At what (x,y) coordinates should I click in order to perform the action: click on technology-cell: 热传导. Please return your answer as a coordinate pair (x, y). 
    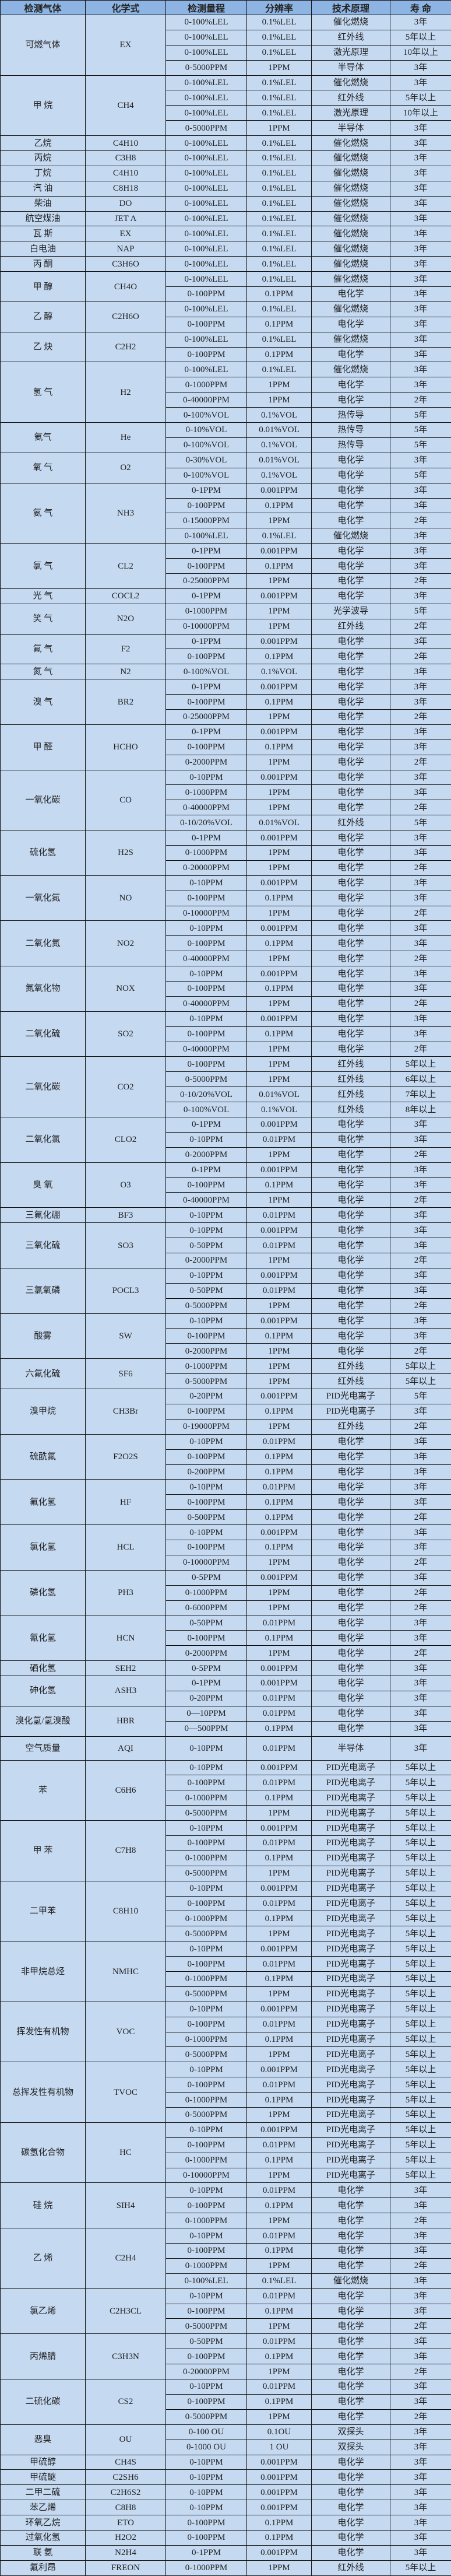
    Looking at the image, I should click on (351, 415).